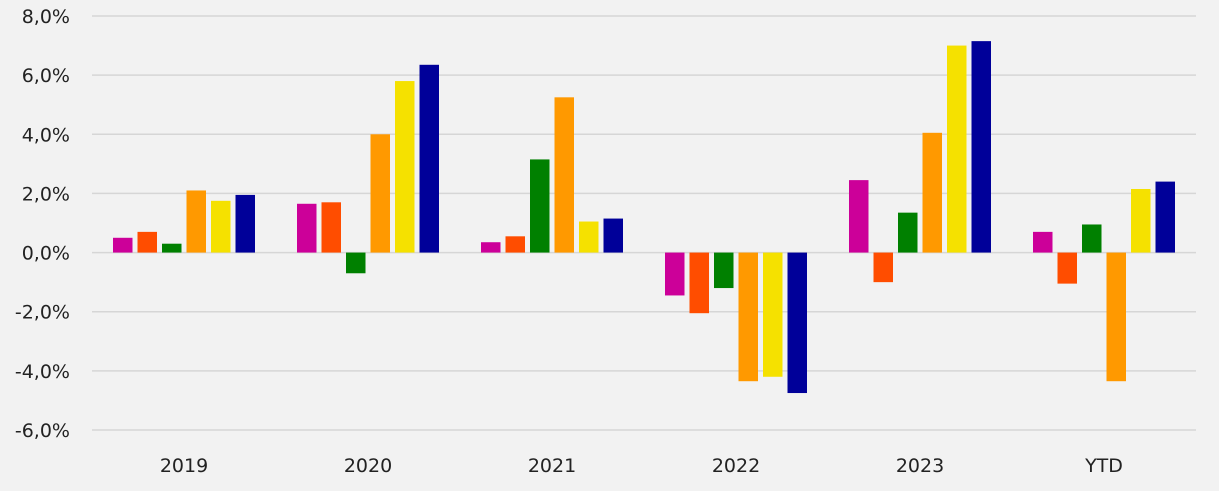  Describe the element at coordinates (42, 224) in the screenshot. I see `y-axis-tick-labels: 8,0% 6,0% 4,0% 2,0% 0,0% -2,0% -4,0% -6,0%` at that location.